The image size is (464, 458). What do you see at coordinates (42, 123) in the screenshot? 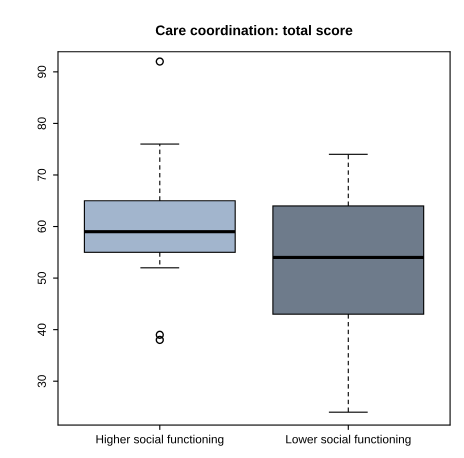
I see `y-tick-label: 80` at bounding box center [42, 123].